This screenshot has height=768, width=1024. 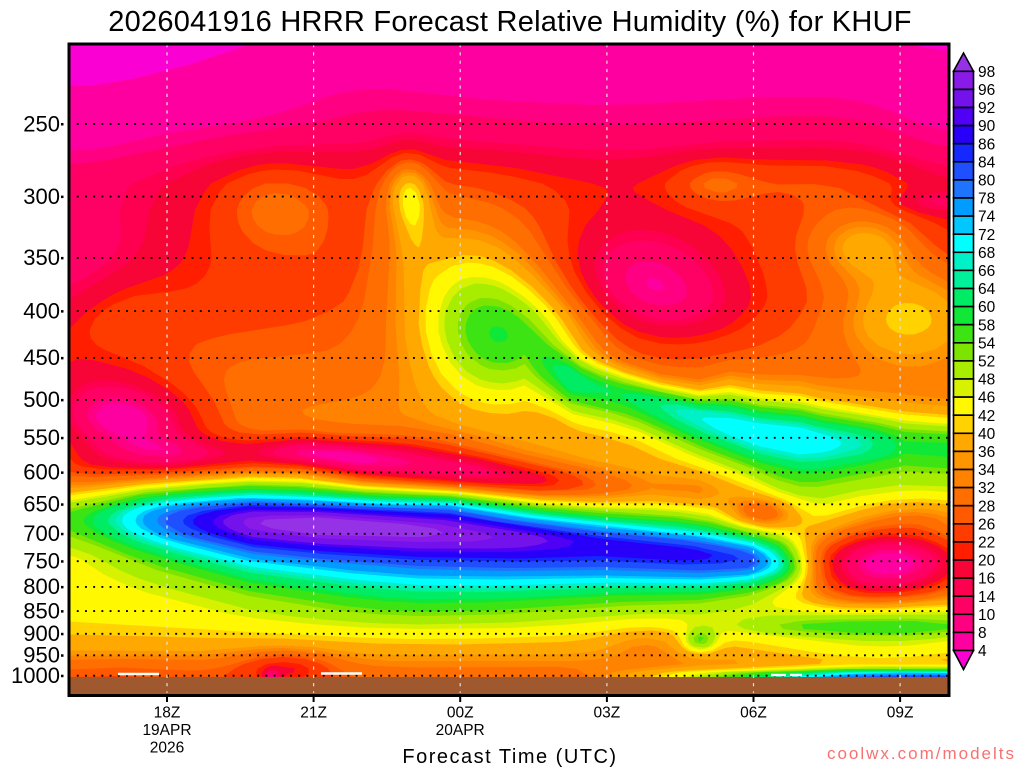 I want to click on svg-text: 16, so click(x=986, y=579).